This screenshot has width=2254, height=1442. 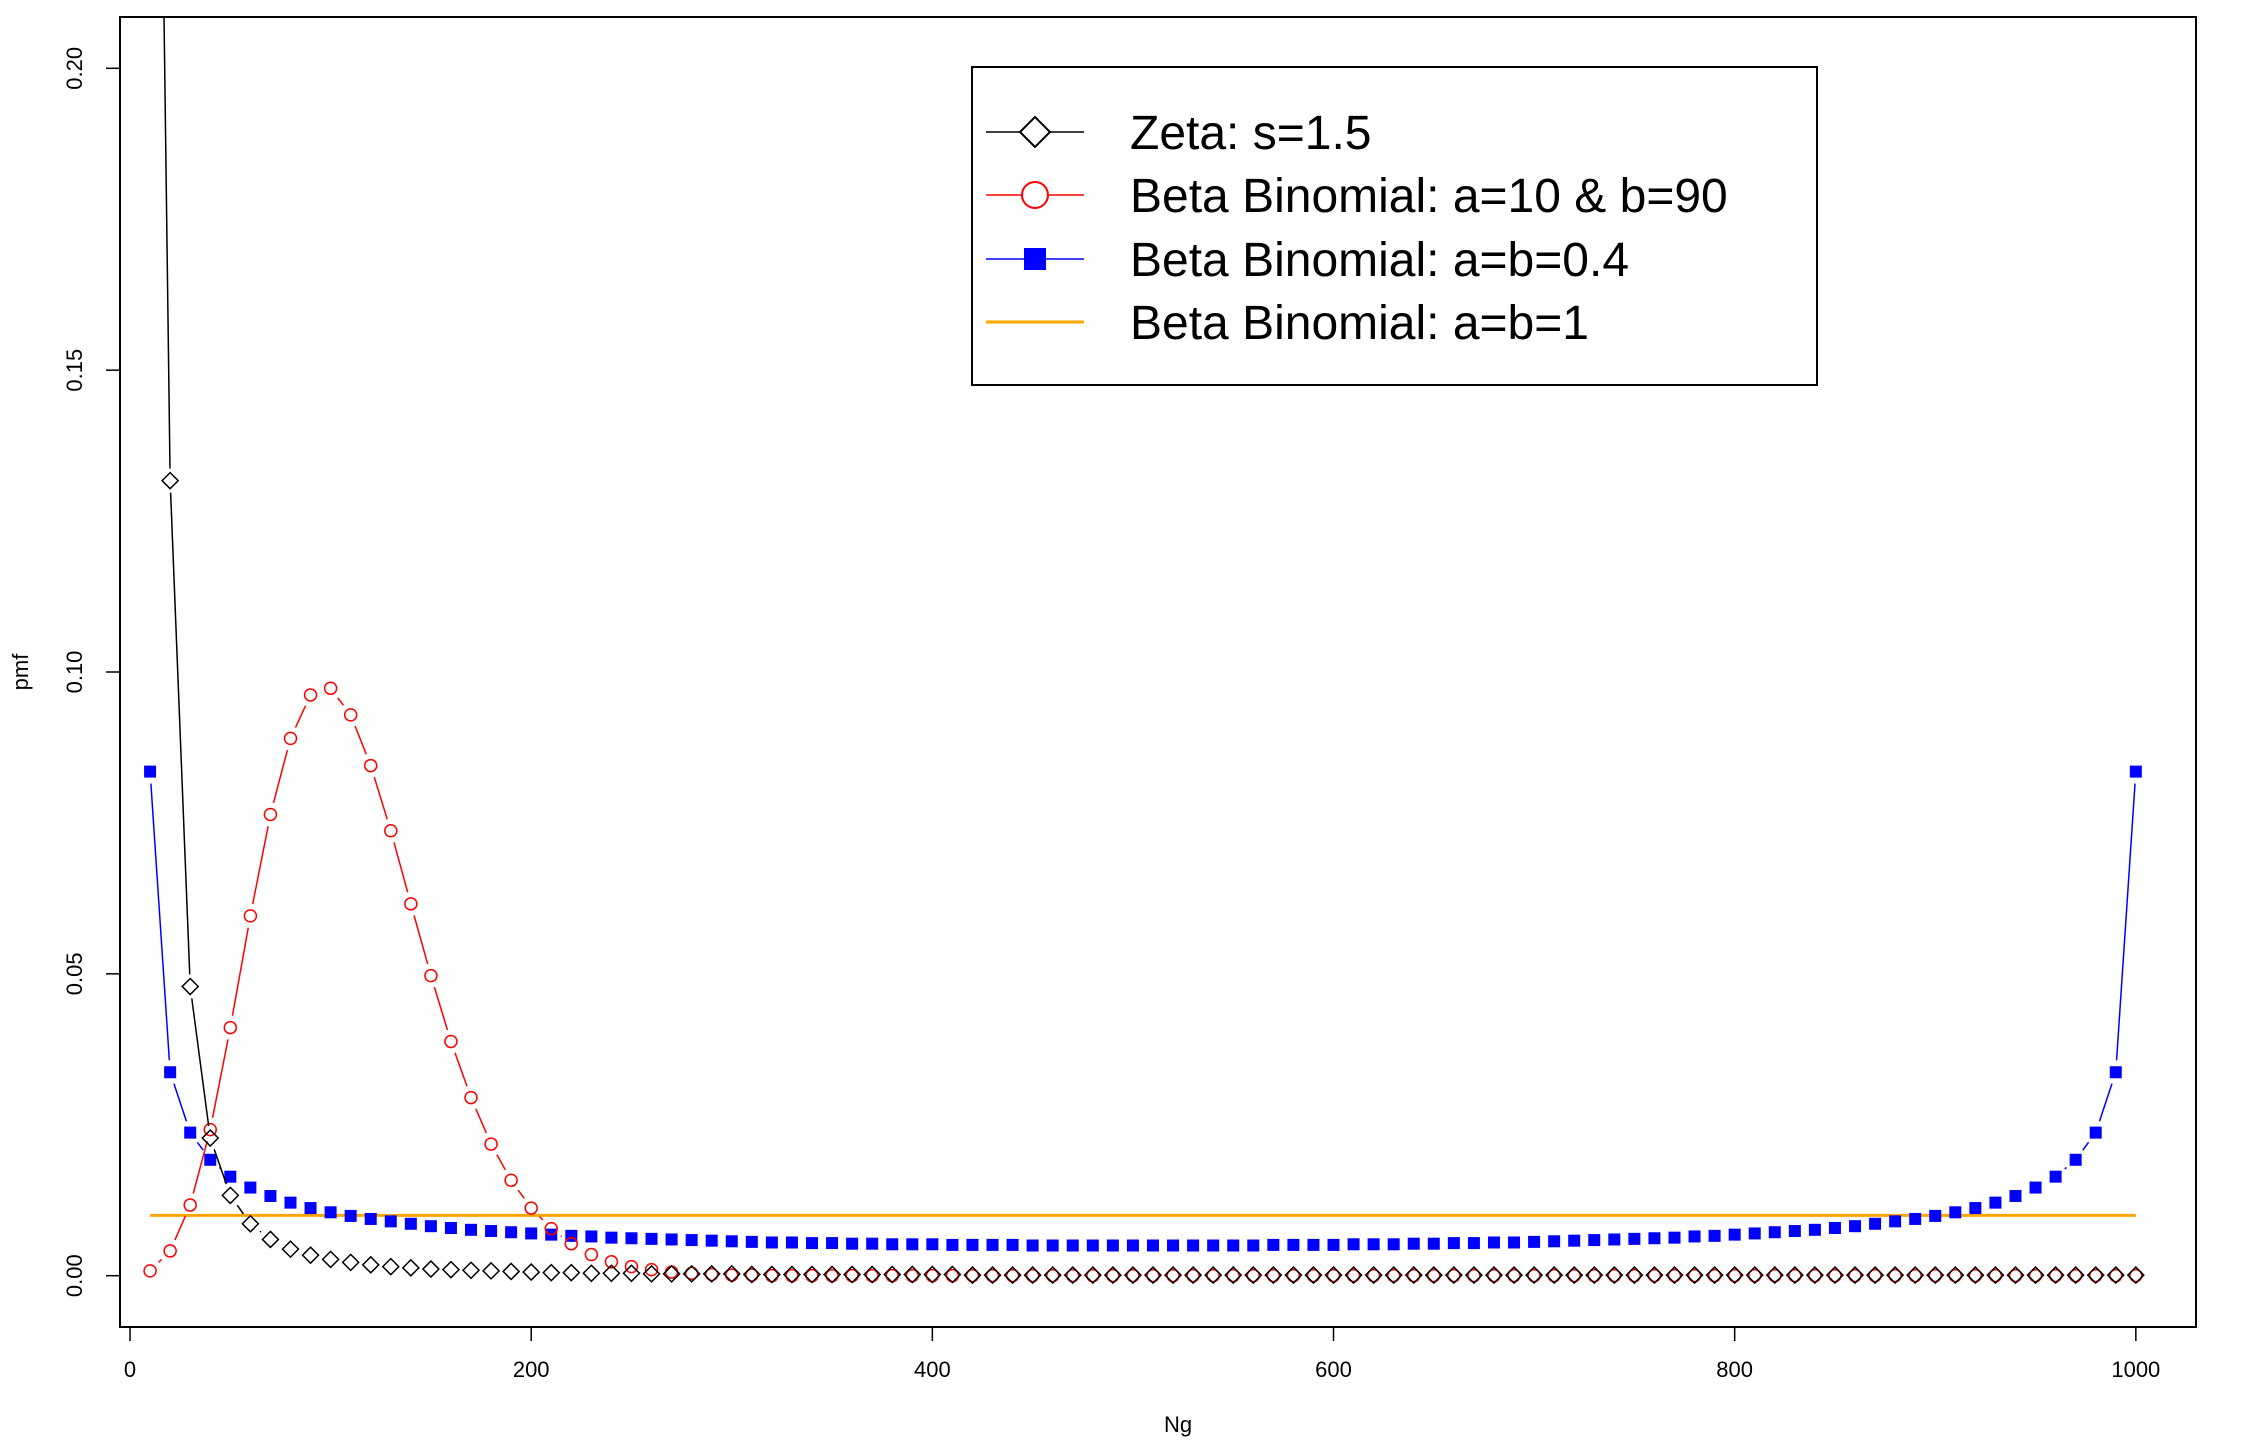 What do you see at coordinates (1287, 323) in the screenshot?
I see `legend-entry-bb-1: Beta Binomial: a=b=1` at bounding box center [1287, 323].